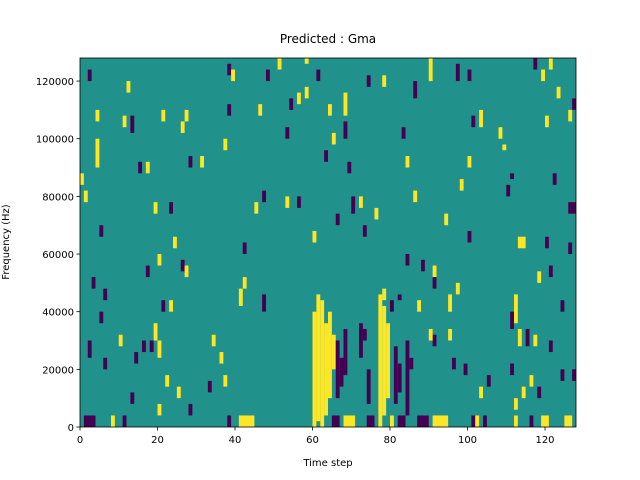 This screenshot has height=480, width=640. Describe the element at coordinates (58, 313) in the screenshot. I see `y-tick-label: 40000` at that location.